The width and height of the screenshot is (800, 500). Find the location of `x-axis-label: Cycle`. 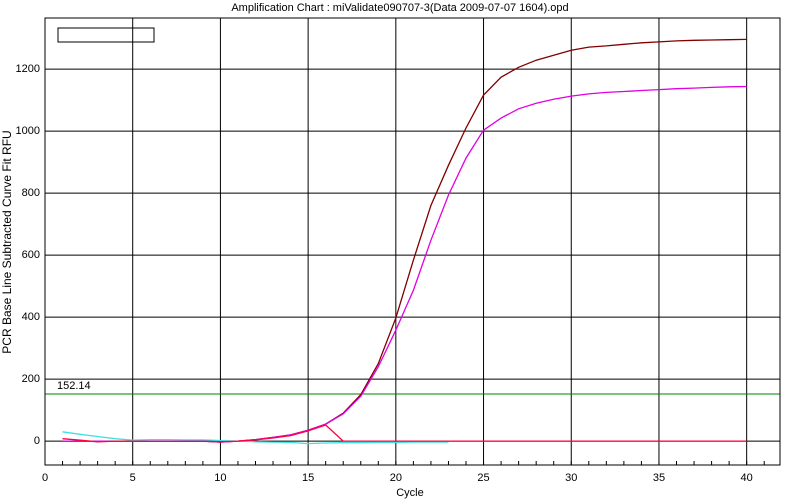

x-axis-label: Cycle is located at coordinates (410, 493).